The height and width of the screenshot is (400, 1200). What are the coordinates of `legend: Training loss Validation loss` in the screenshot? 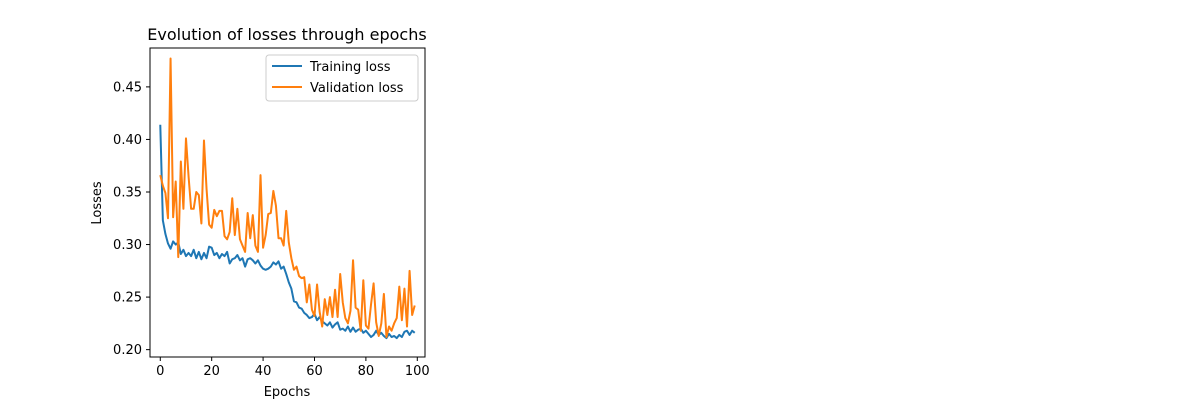 It's located at (342, 78).